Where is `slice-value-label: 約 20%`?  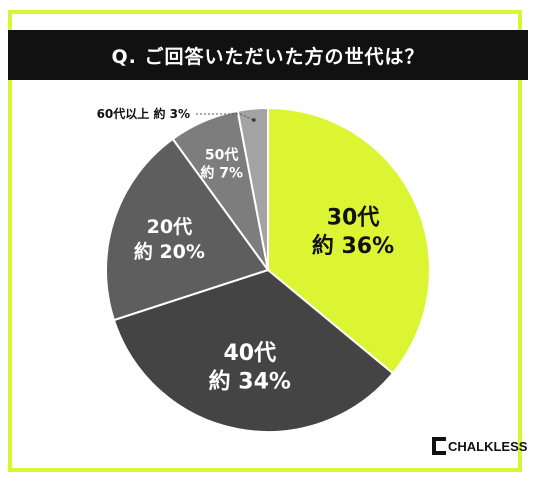 slice-value-label: 約 20% is located at coordinates (169, 251).